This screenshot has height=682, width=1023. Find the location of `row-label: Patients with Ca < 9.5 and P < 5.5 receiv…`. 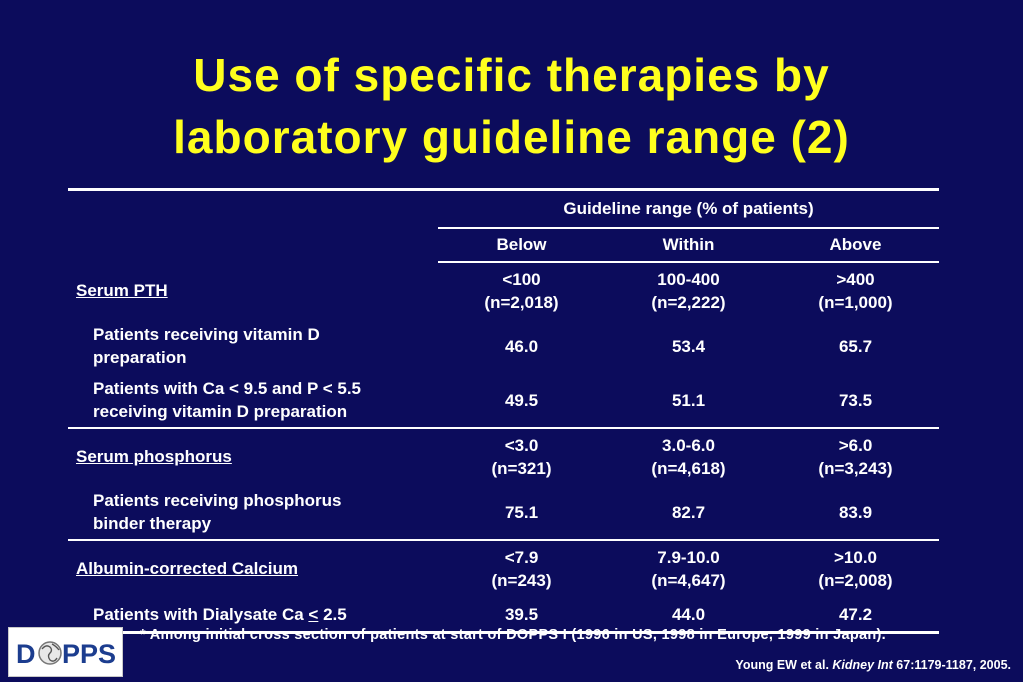

row-label: Patients with Ca < 9.5 and P < 5.5 receiv… is located at coordinates (253, 401).